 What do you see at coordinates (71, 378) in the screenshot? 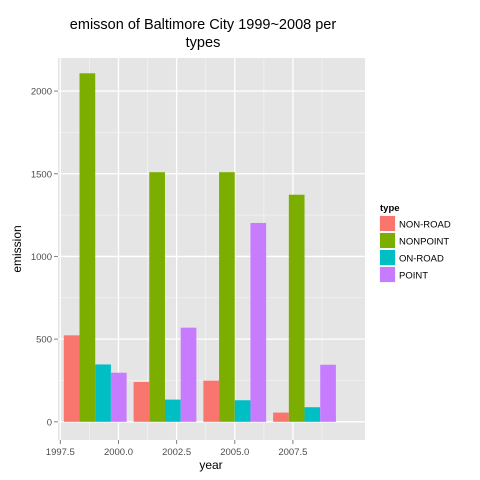
I see `bar-non-road-1999` at bounding box center [71, 378].